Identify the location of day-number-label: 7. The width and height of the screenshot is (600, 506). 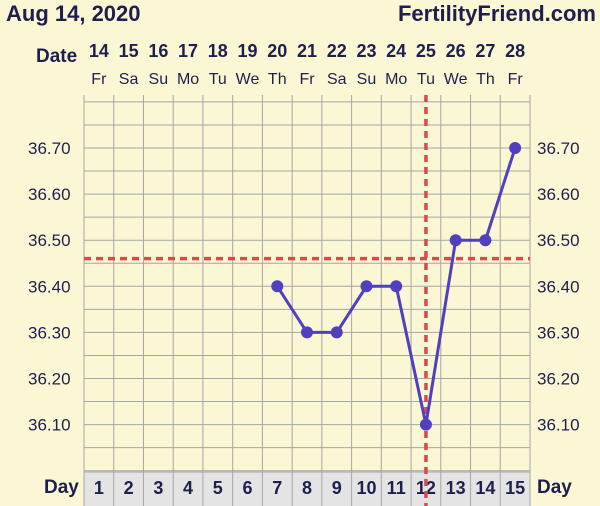
(277, 488).